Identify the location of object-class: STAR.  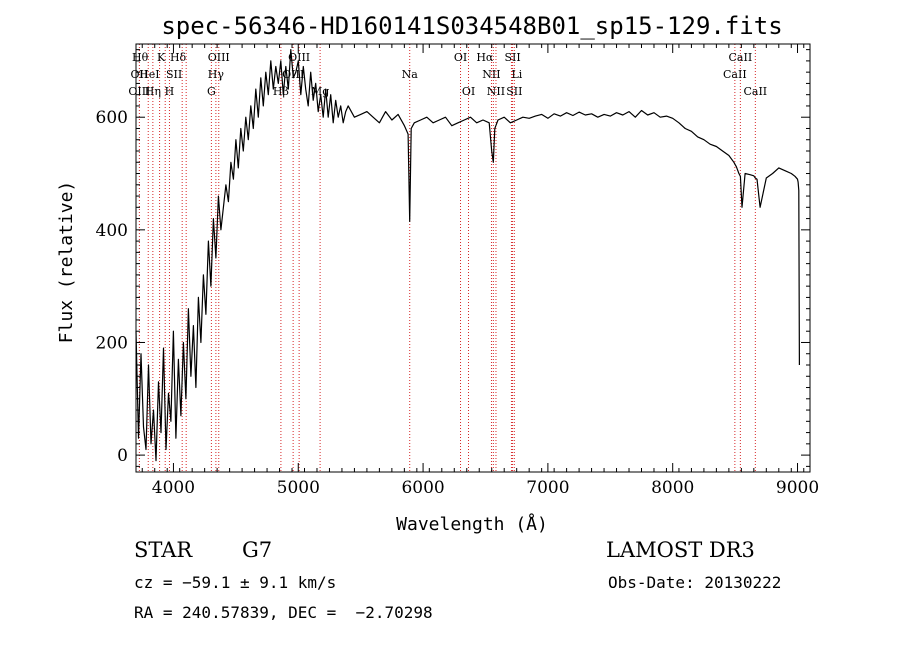
(163, 550).